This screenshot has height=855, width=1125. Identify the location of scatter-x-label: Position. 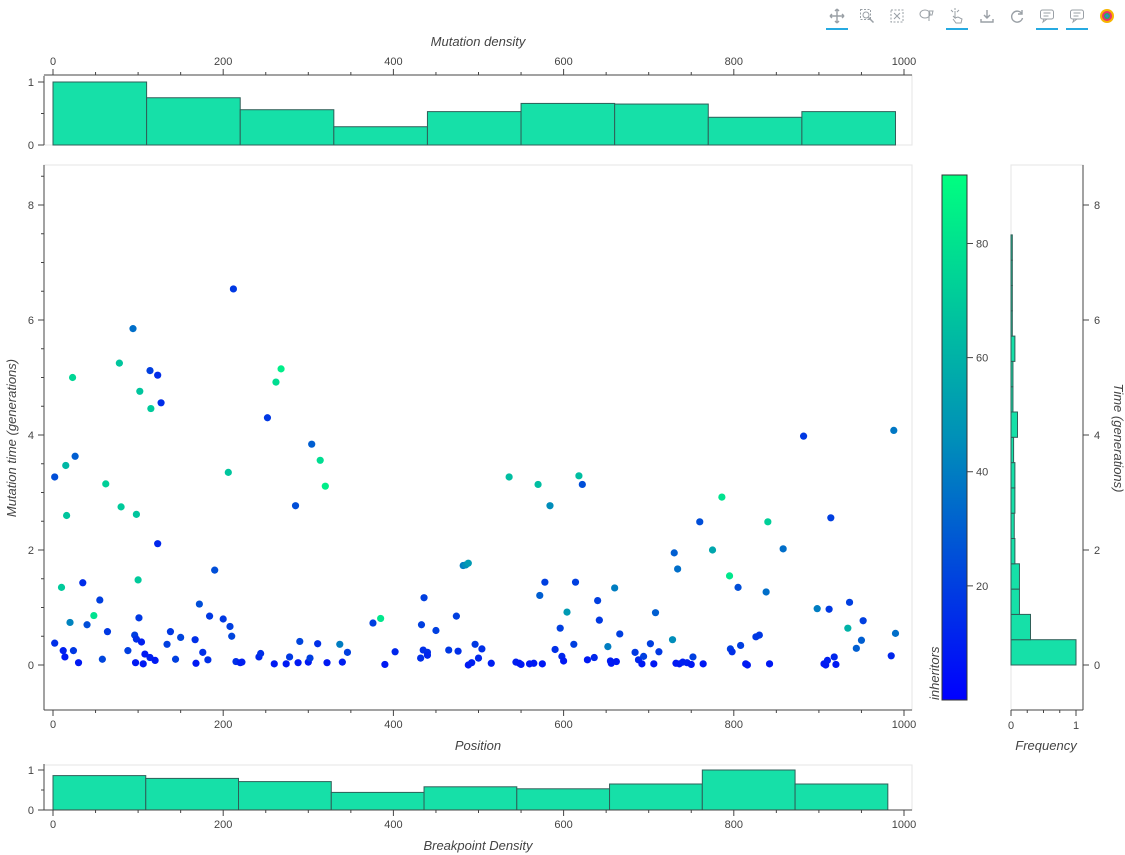
(478, 745).